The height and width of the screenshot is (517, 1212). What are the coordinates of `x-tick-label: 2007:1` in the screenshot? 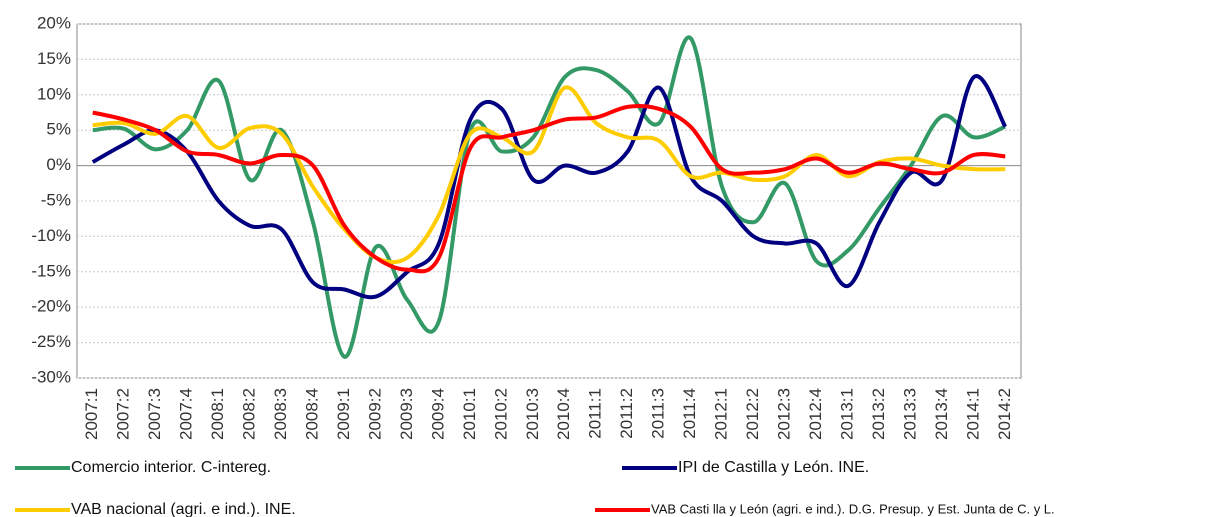 It's located at (91, 414).